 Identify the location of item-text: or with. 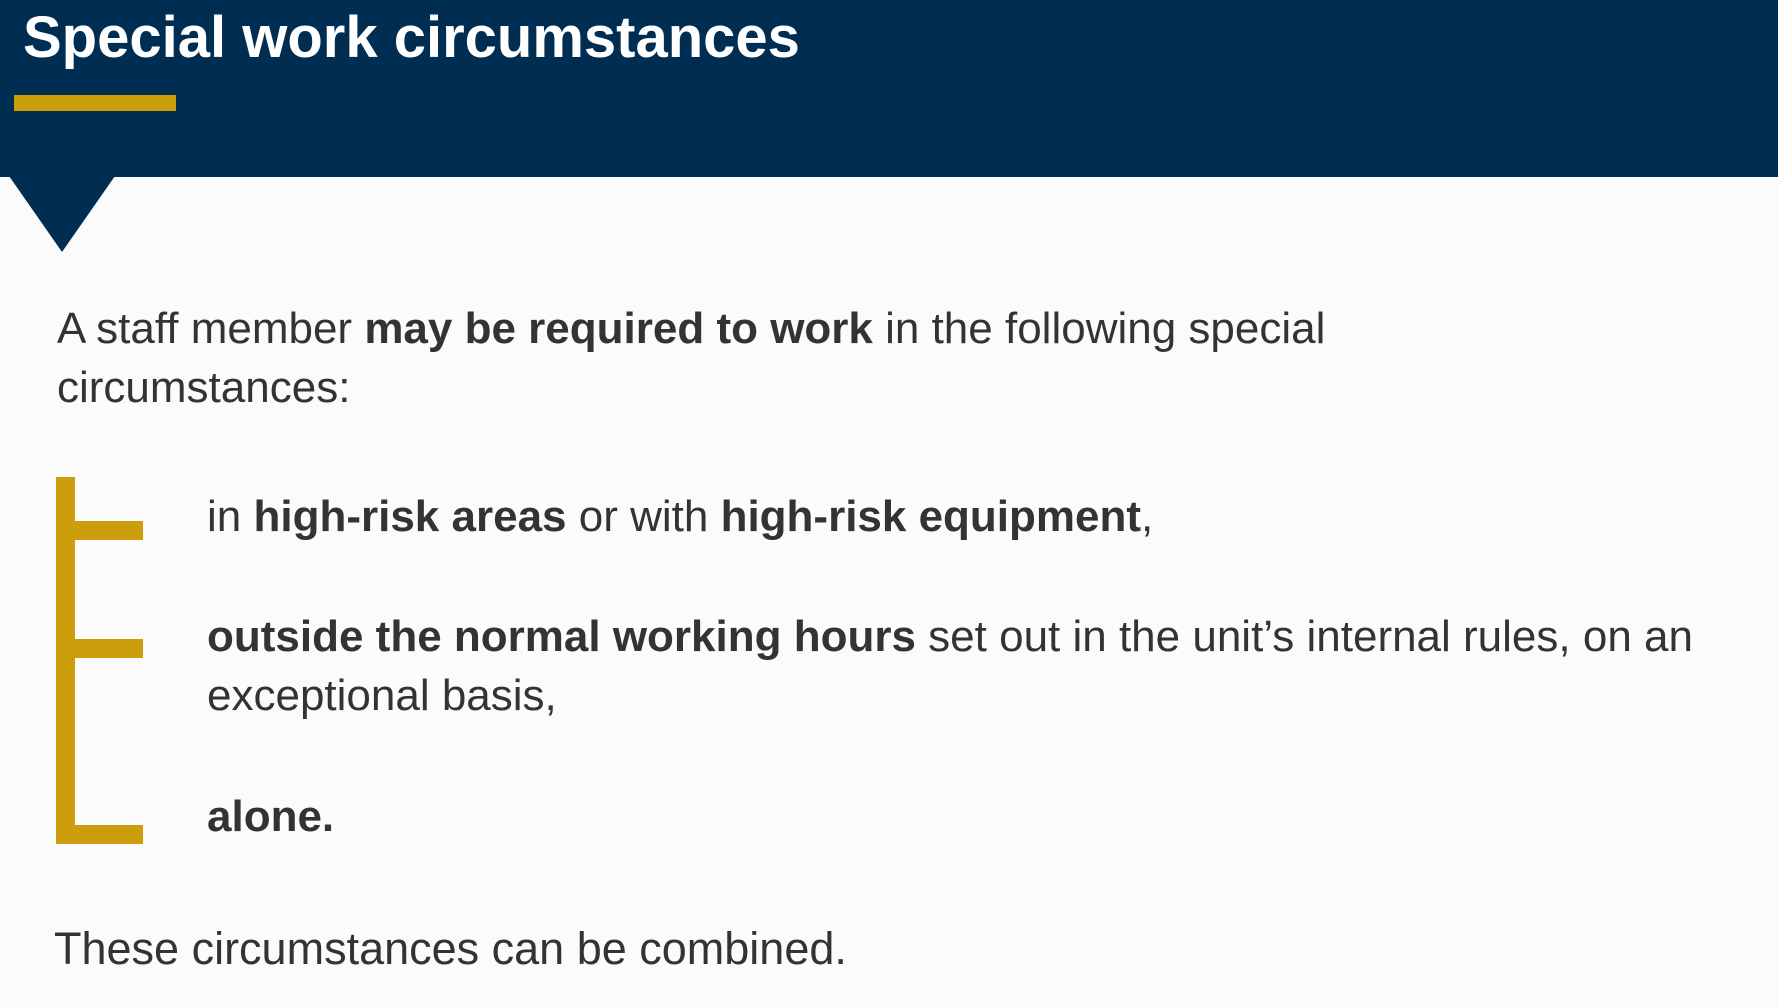
(643, 516).